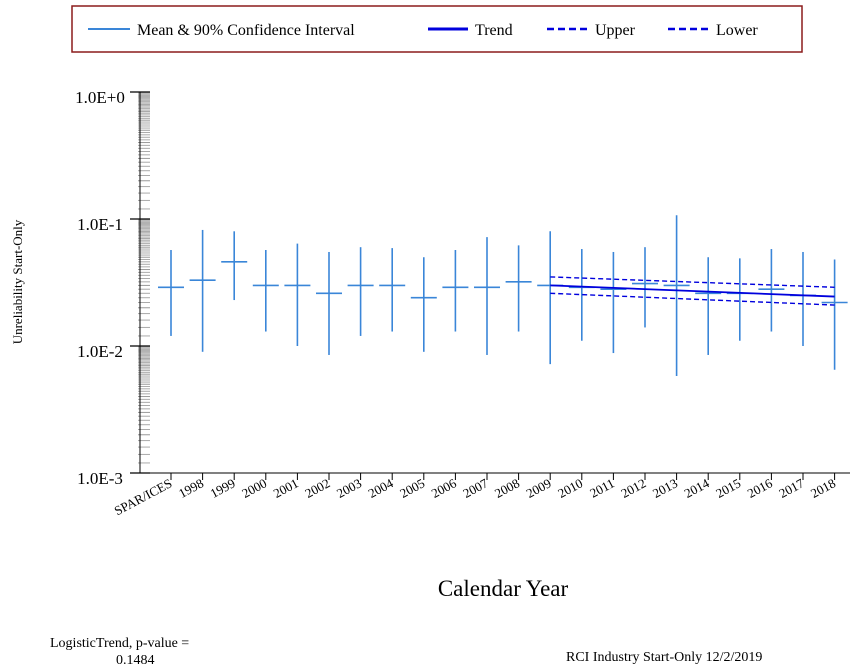 The width and height of the screenshot is (860, 672). What do you see at coordinates (349, 487) in the screenshot?
I see `x-category-label: 2003` at bounding box center [349, 487].